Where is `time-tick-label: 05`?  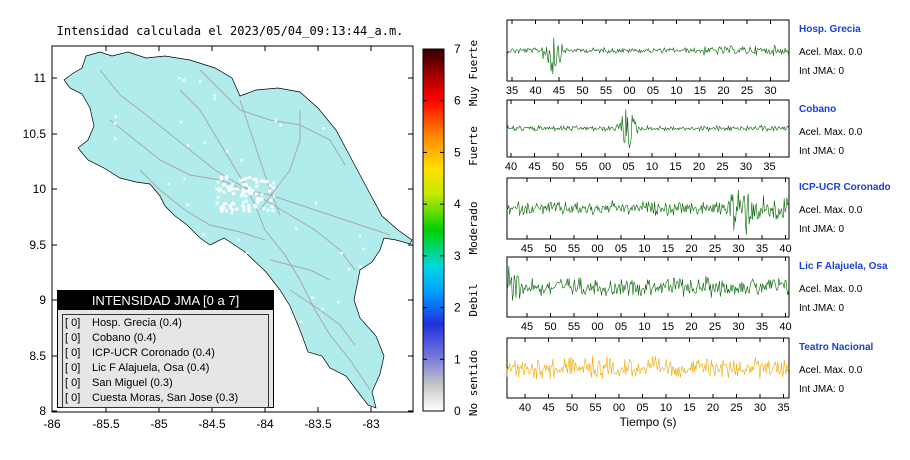
time-tick-label: 05 is located at coordinates (653, 91).